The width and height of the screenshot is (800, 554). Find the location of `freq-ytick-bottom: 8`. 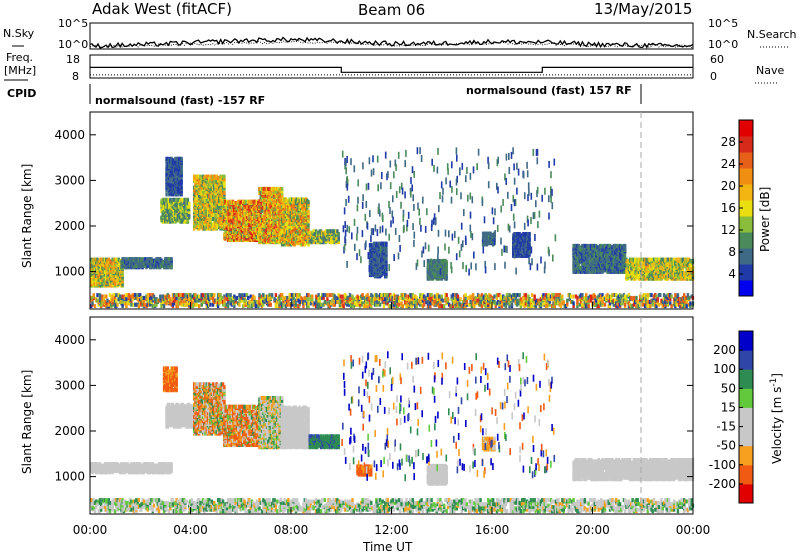

freq-ytick-bottom: 8 is located at coordinates (75, 76).